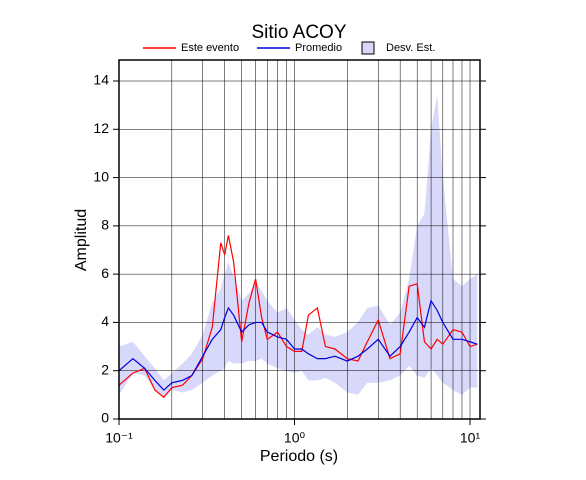 The image size is (586, 480). Describe the element at coordinates (210, 48) in the screenshot. I see `legend-label: Este evento` at that location.